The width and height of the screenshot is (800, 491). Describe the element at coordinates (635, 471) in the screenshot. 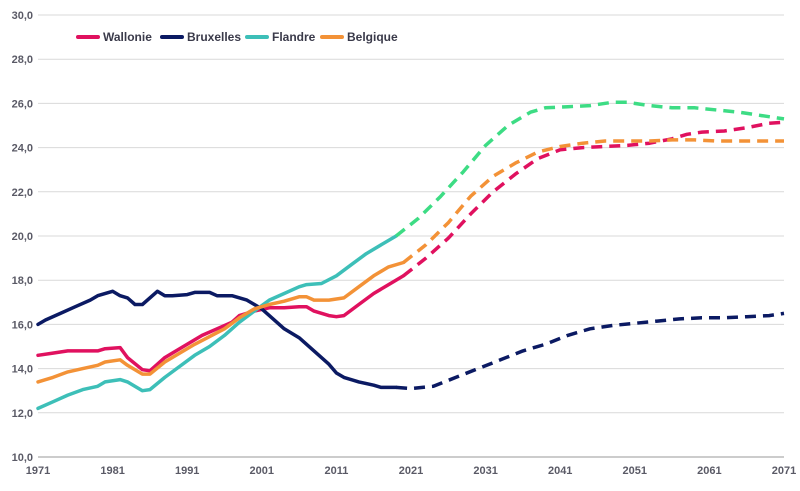

I see `x-tick-label: 2051` at that location.